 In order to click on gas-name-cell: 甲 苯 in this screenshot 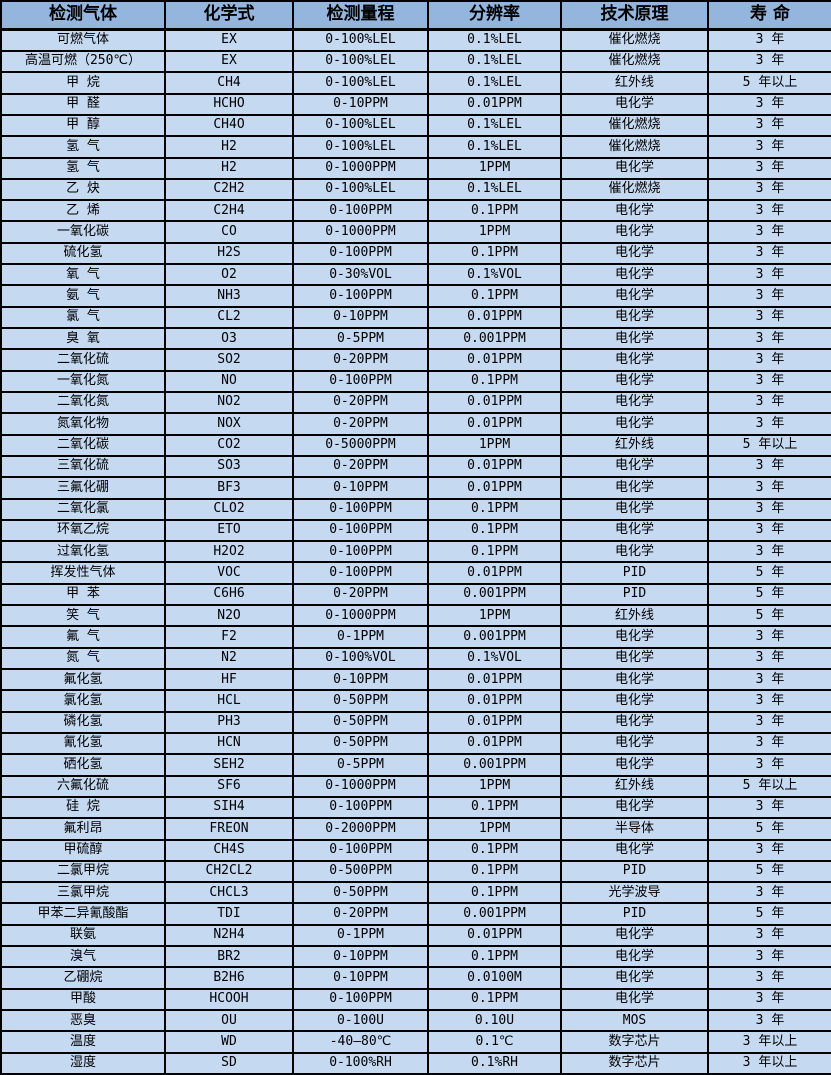, I will do `click(83, 594)`.